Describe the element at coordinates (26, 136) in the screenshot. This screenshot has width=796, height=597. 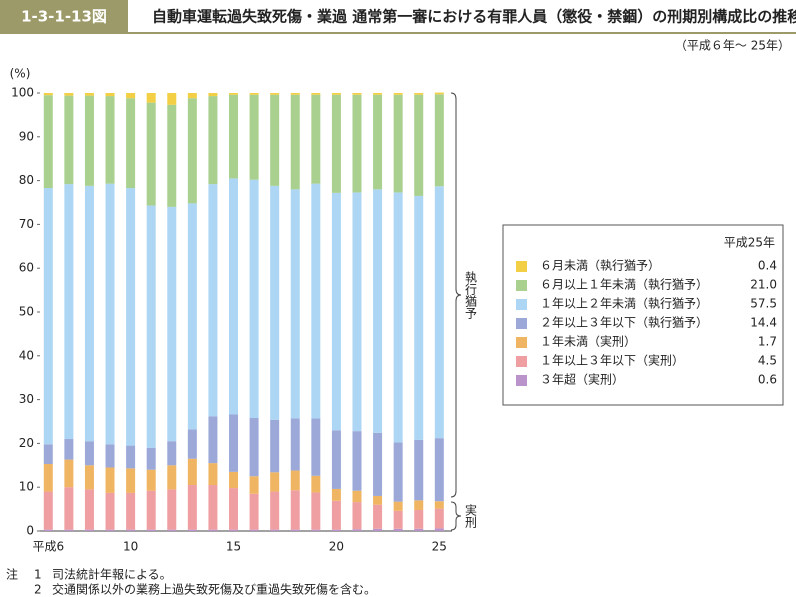
I see `y-tick-label: 90` at that location.